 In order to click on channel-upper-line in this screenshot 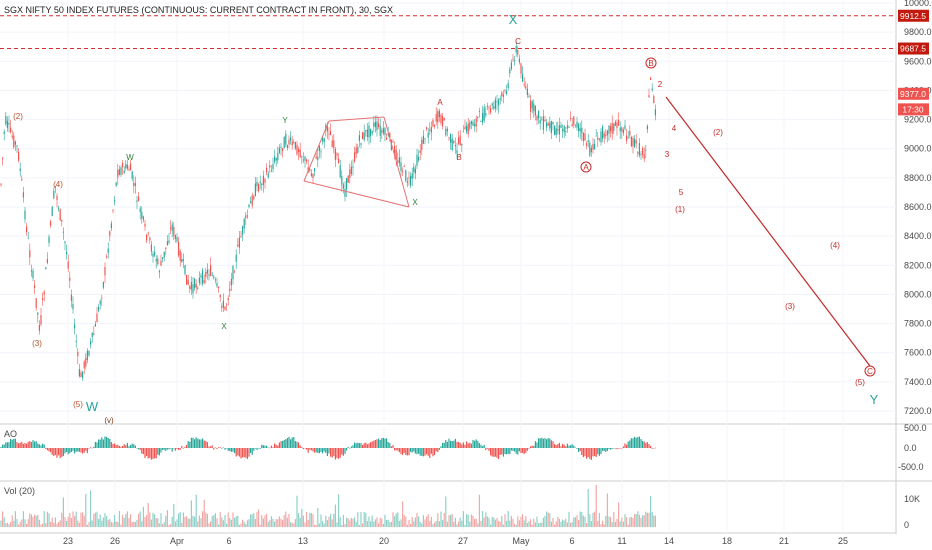, I will do `click(356, 119)`.